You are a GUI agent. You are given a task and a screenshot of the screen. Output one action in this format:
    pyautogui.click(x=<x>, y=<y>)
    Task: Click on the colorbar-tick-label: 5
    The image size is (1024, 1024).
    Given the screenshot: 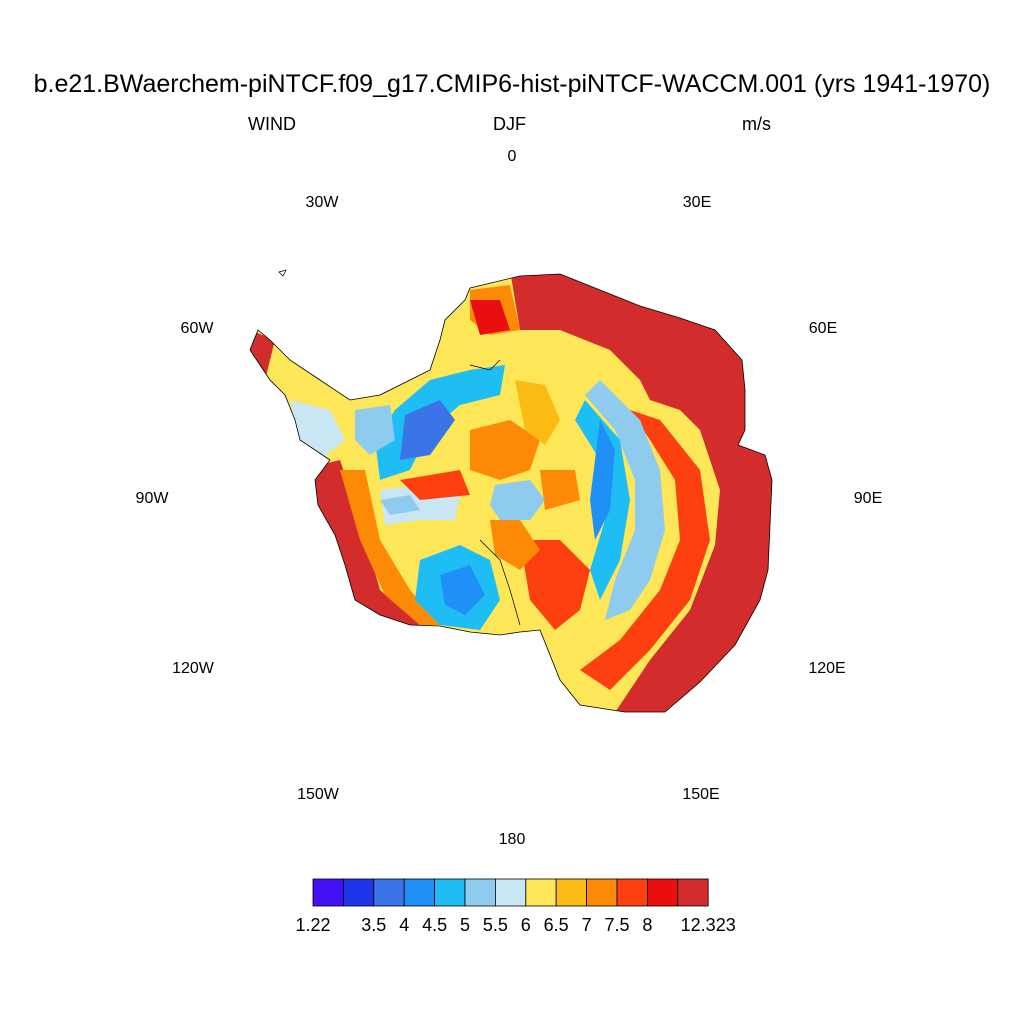 What is the action you would take?
    pyautogui.click(x=465, y=925)
    